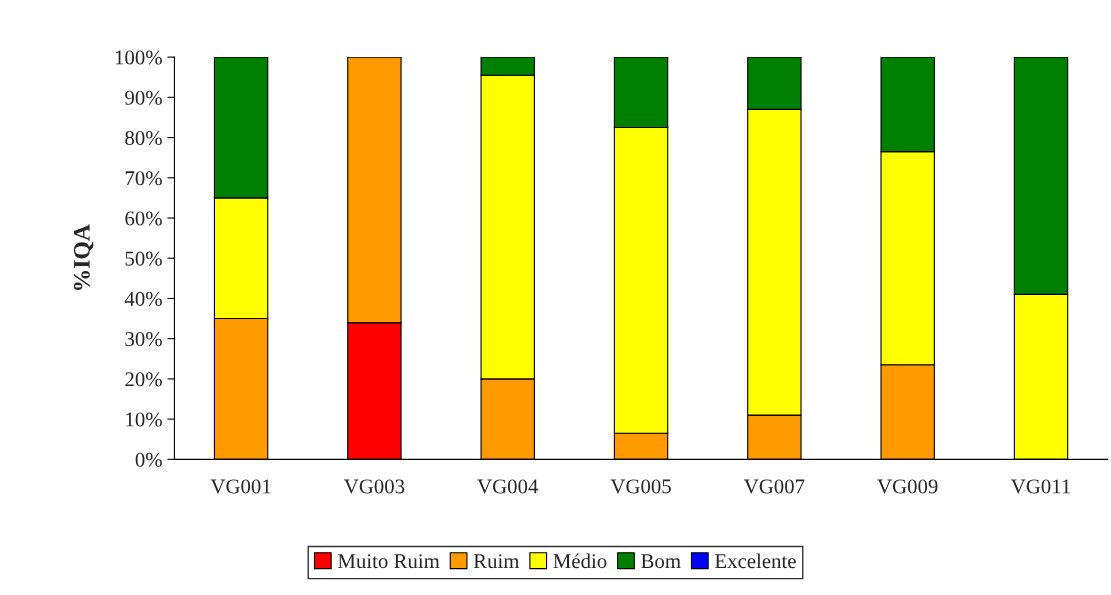 The height and width of the screenshot is (595, 1111). What do you see at coordinates (143, 258) in the screenshot?
I see `y-tick-label: 50%` at bounding box center [143, 258].